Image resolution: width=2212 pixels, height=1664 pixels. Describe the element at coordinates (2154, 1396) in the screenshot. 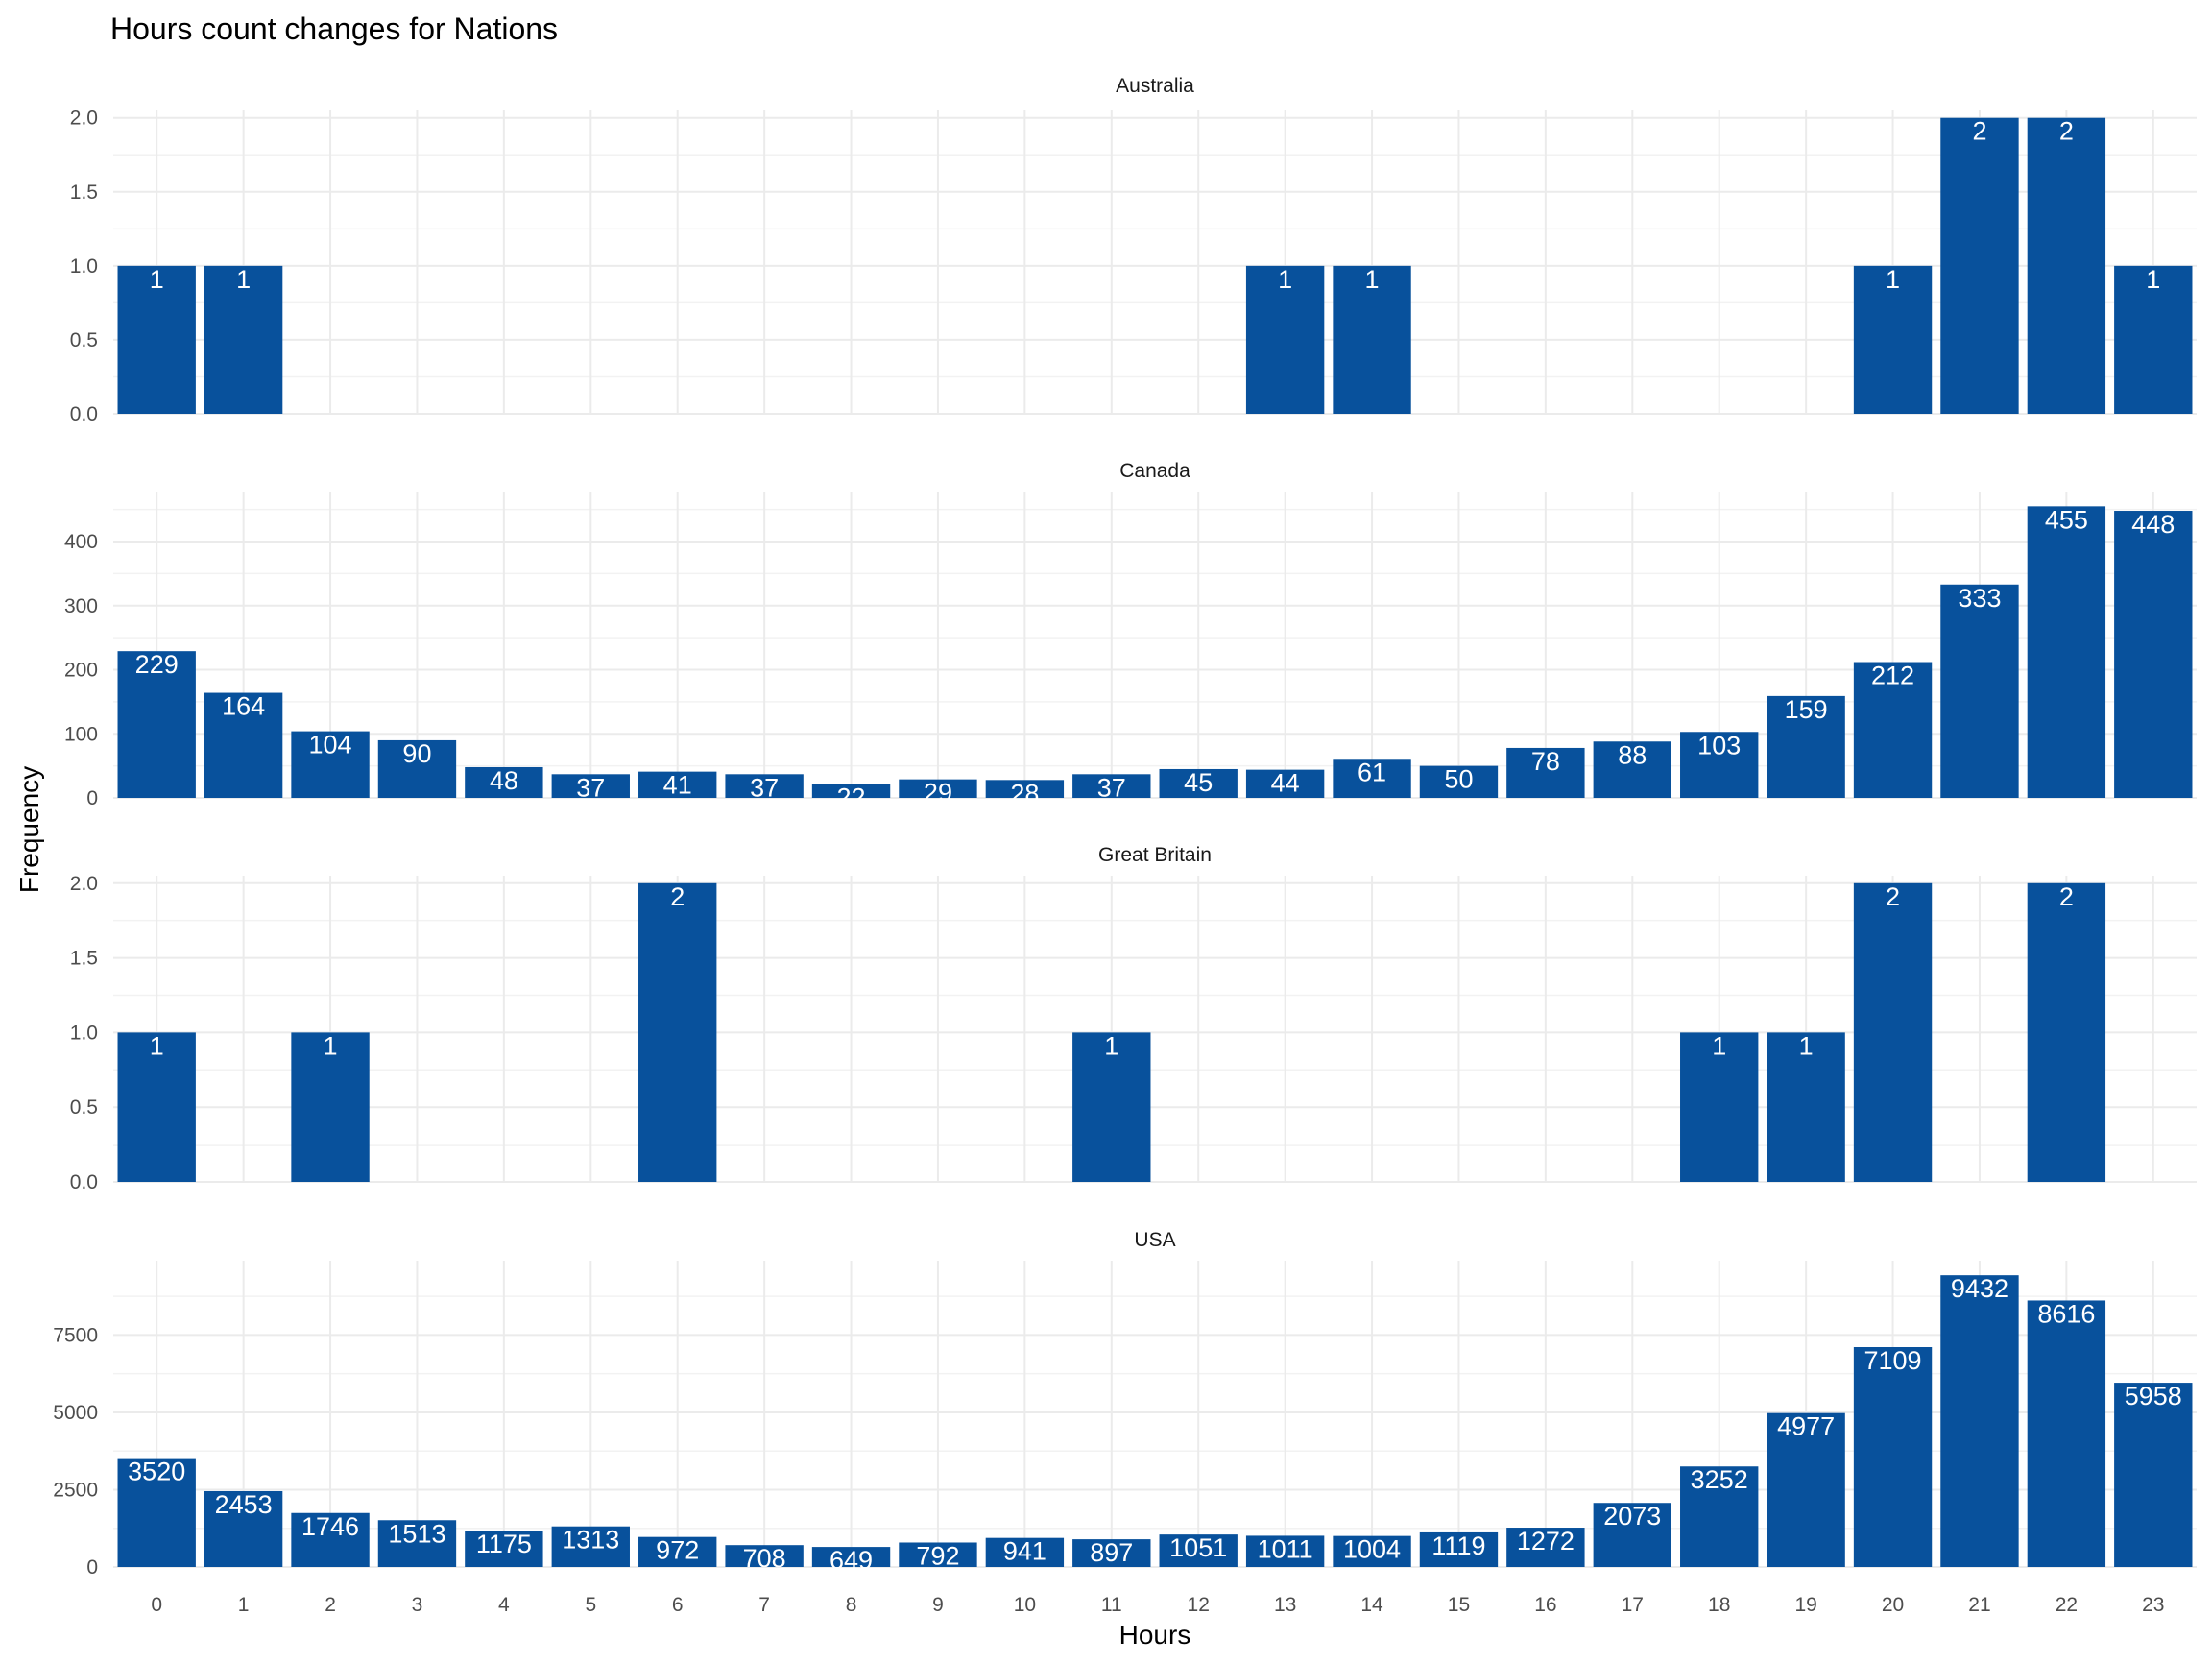

I see `bar-value-label: 5958` at that location.